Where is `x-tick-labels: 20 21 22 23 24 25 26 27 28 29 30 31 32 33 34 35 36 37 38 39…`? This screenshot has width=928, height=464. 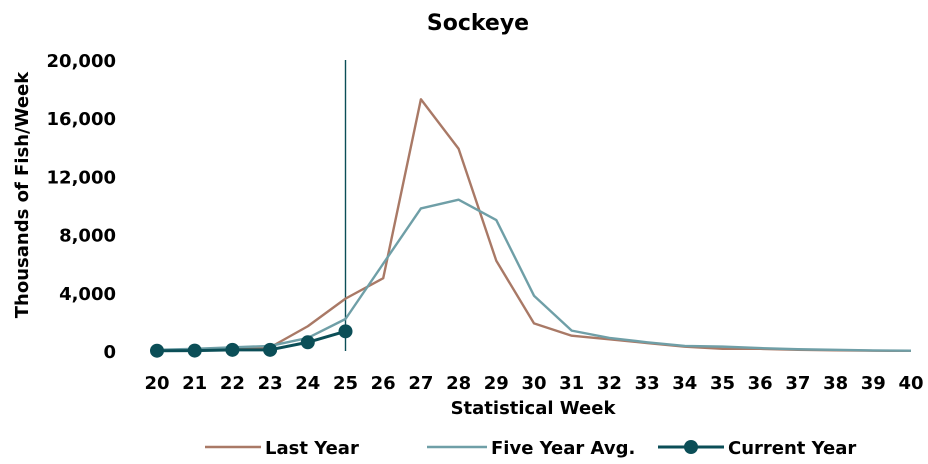 x-tick-labels: 20 21 22 23 24 25 26 27 28 29 30 31 32 33 34 35 36 37 38 39… is located at coordinates (533, 383).